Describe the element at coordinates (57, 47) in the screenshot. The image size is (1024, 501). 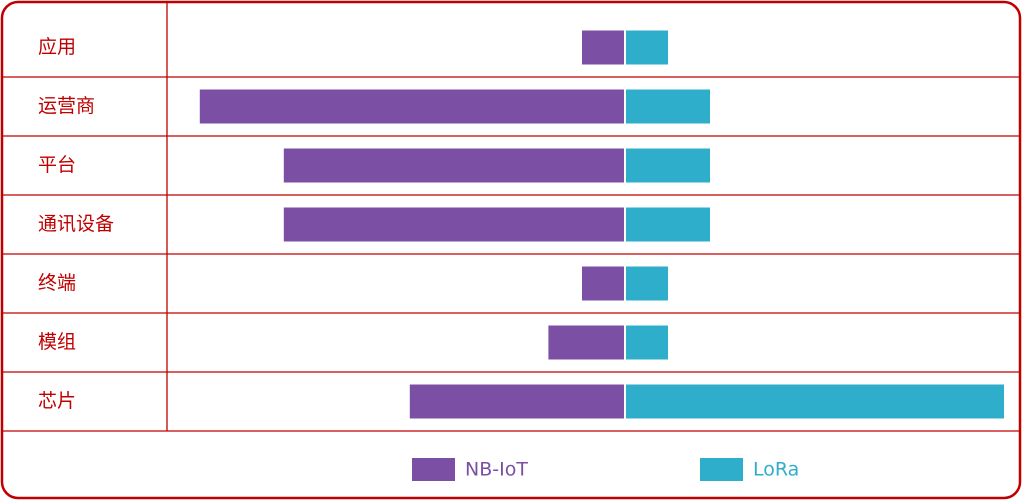
I see `row-label: 应用` at that location.